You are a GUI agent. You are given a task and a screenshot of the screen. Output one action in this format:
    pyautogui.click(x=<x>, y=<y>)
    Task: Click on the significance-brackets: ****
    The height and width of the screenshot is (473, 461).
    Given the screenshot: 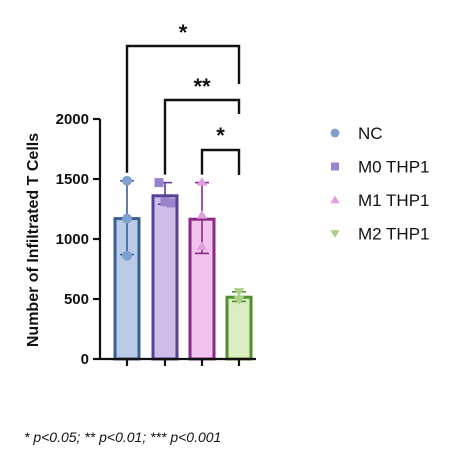 What is the action you would take?
    pyautogui.click(x=183, y=97)
    